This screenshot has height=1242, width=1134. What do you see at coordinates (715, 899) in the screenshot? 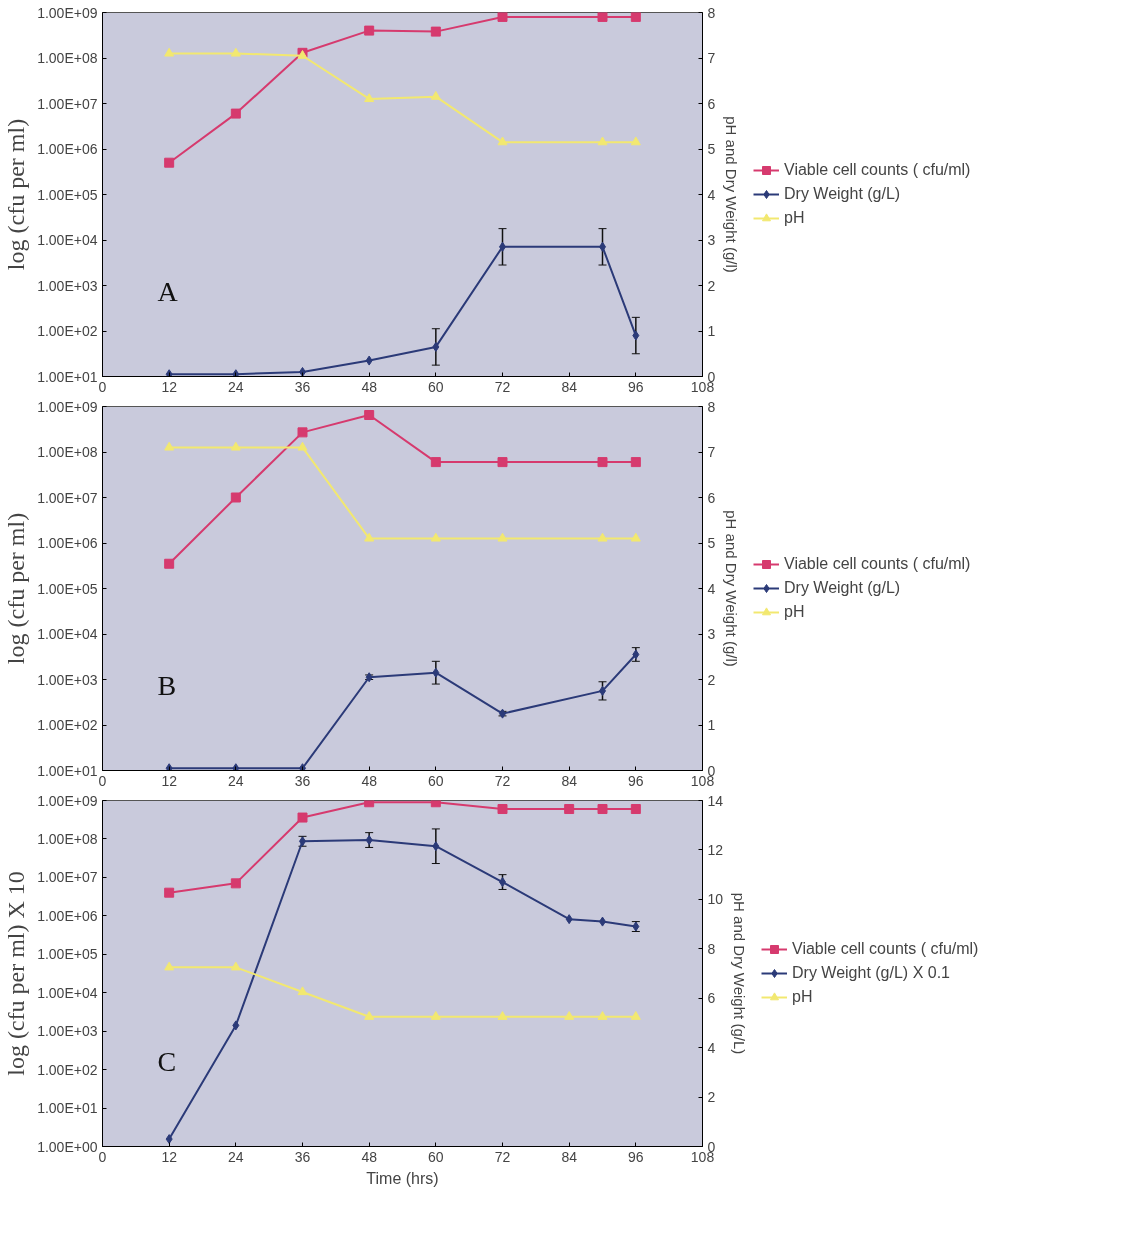
I see `y2-tick-label: 10` at bounding box center [715, 899].